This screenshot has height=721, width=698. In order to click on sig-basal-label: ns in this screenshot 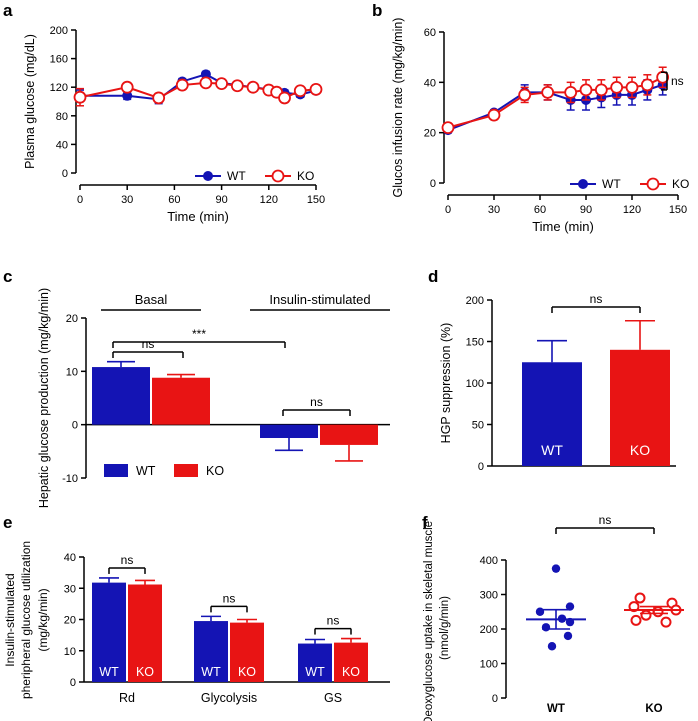, I will do `click(148, 344)`.